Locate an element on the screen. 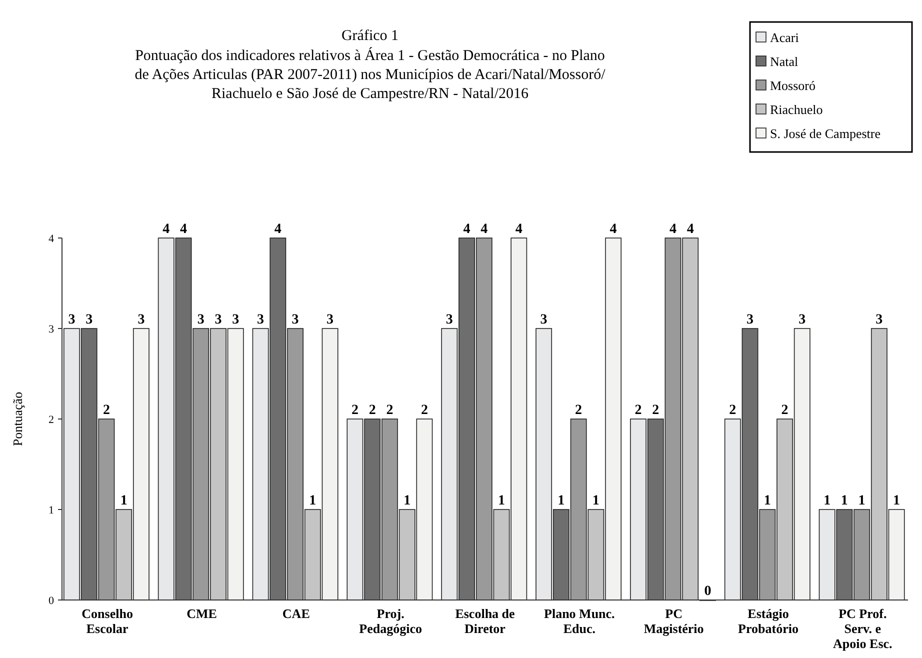 The width and height of the screenshot is (922, 658). chart-subtitle: Pontuação dos indicadores relativos à Área 1 - Gestão Democrática - no Plano de Ações Articulas (PAR 2007-2011) nos Municípios de Acari/Natal/Mossoró/ Riachuelo e São José de Campestre/RN - Natal/2016 is located at coordinates (370, 74).